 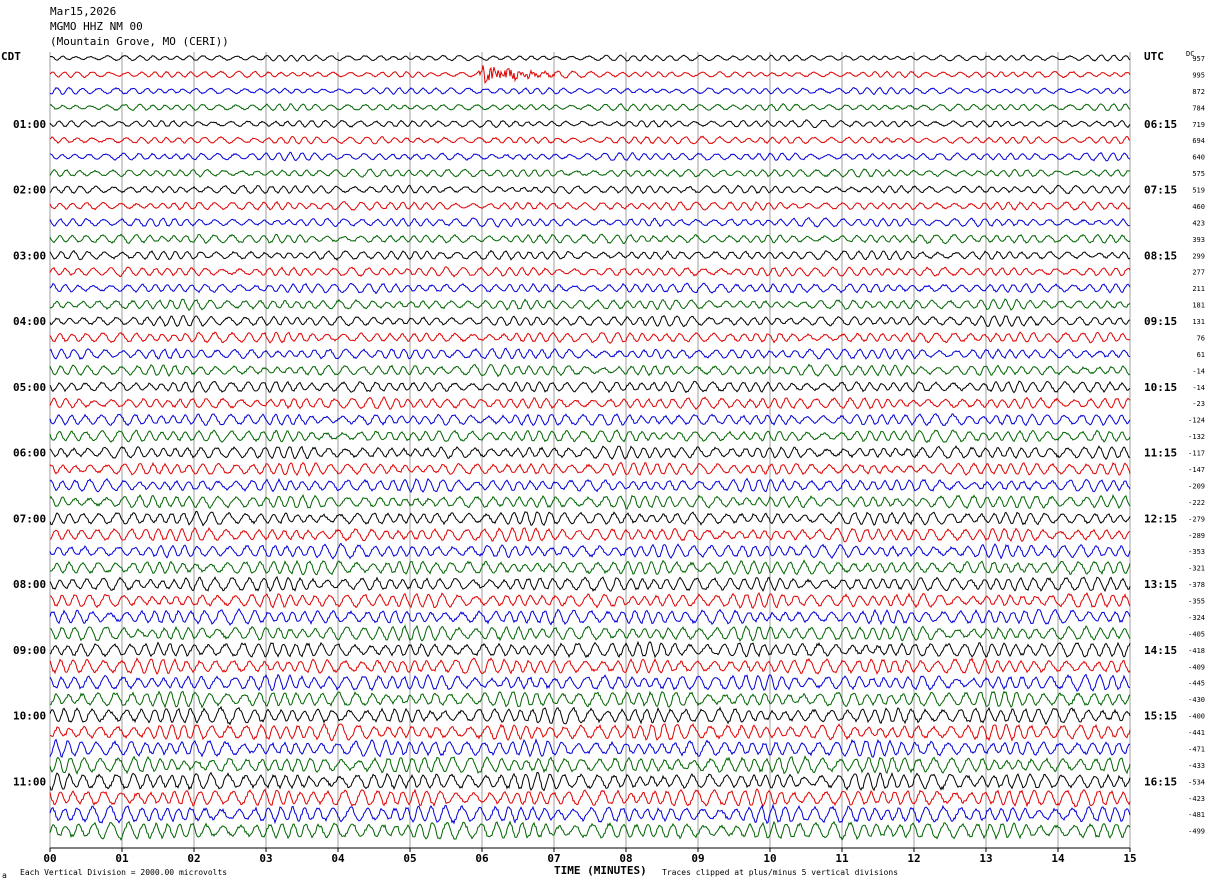 I want to click on x-tick-label: 11, so click(x=842, y=858).